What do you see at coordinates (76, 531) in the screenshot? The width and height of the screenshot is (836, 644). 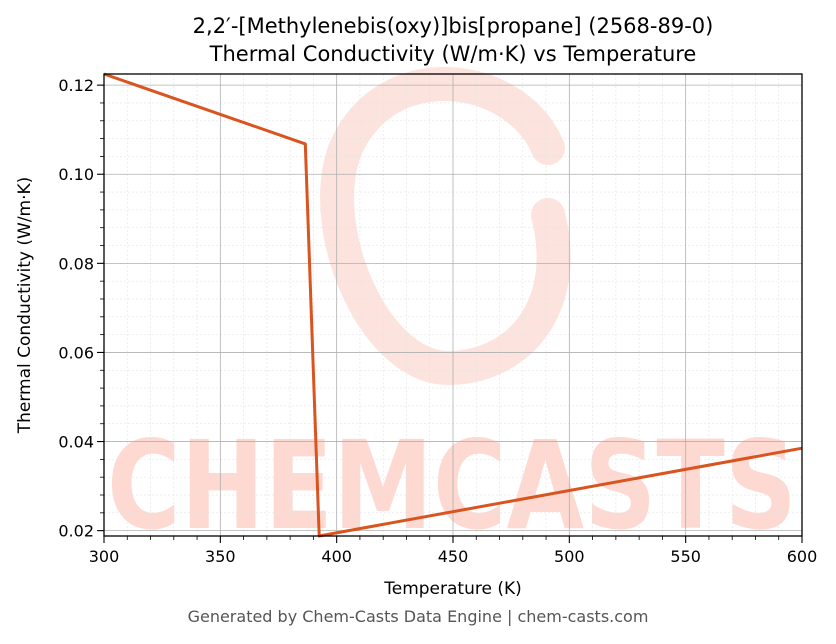 I see `y-tick-label: 0.02` at bounding box center [76, 531].